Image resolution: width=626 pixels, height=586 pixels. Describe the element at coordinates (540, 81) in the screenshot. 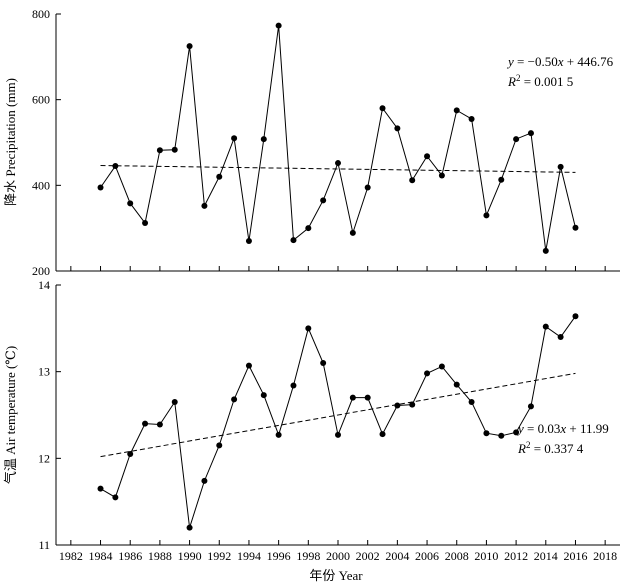

I see `r-squared: R2 = 0.001 5` at that location.